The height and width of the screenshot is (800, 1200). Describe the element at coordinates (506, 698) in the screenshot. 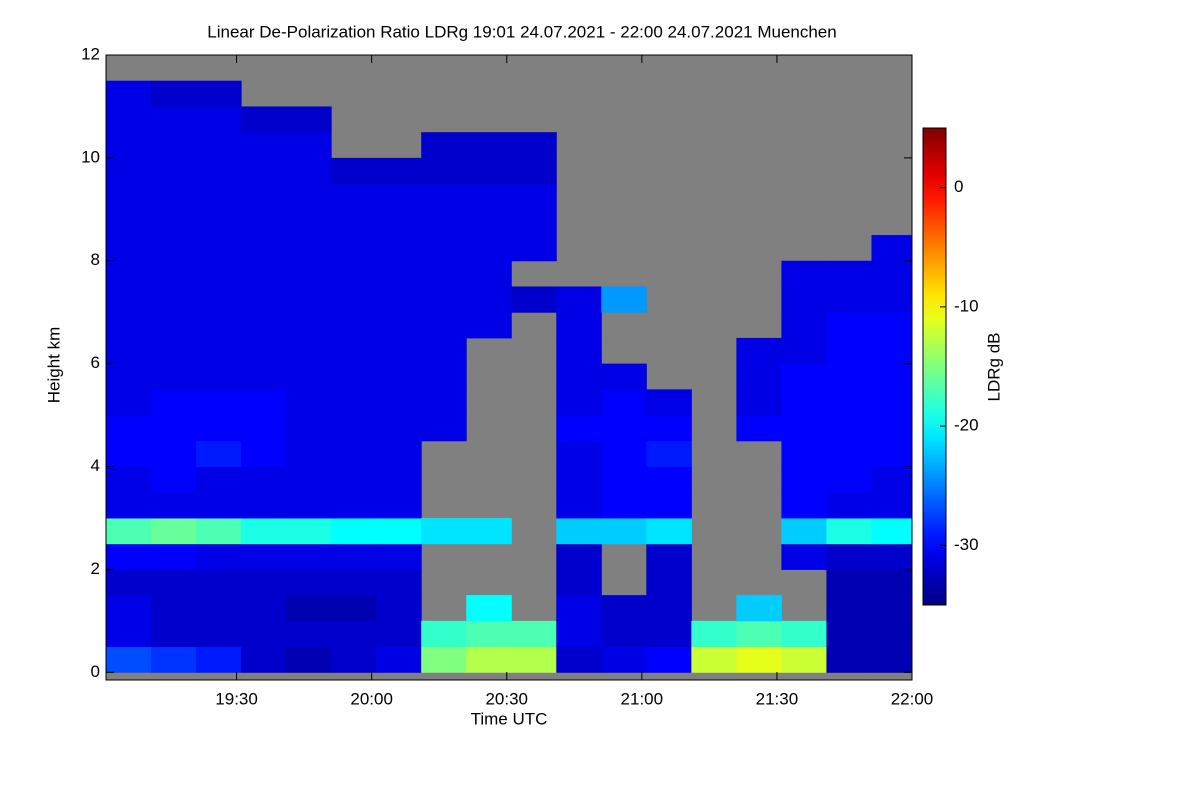

I see `x-tick-label: 20:30` at that location.